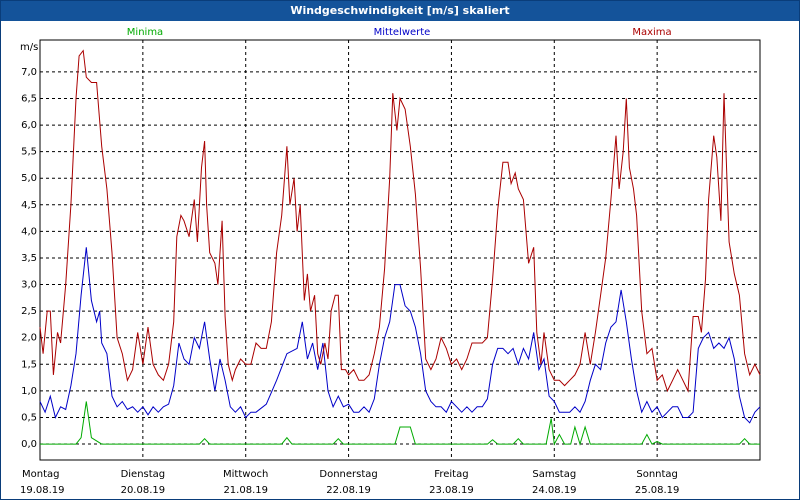 This screenshot has height=500, width=800. Describe the element at coordinates (29, 231) in the screenshot. I see `y-tick-label: 4,0` at that location.